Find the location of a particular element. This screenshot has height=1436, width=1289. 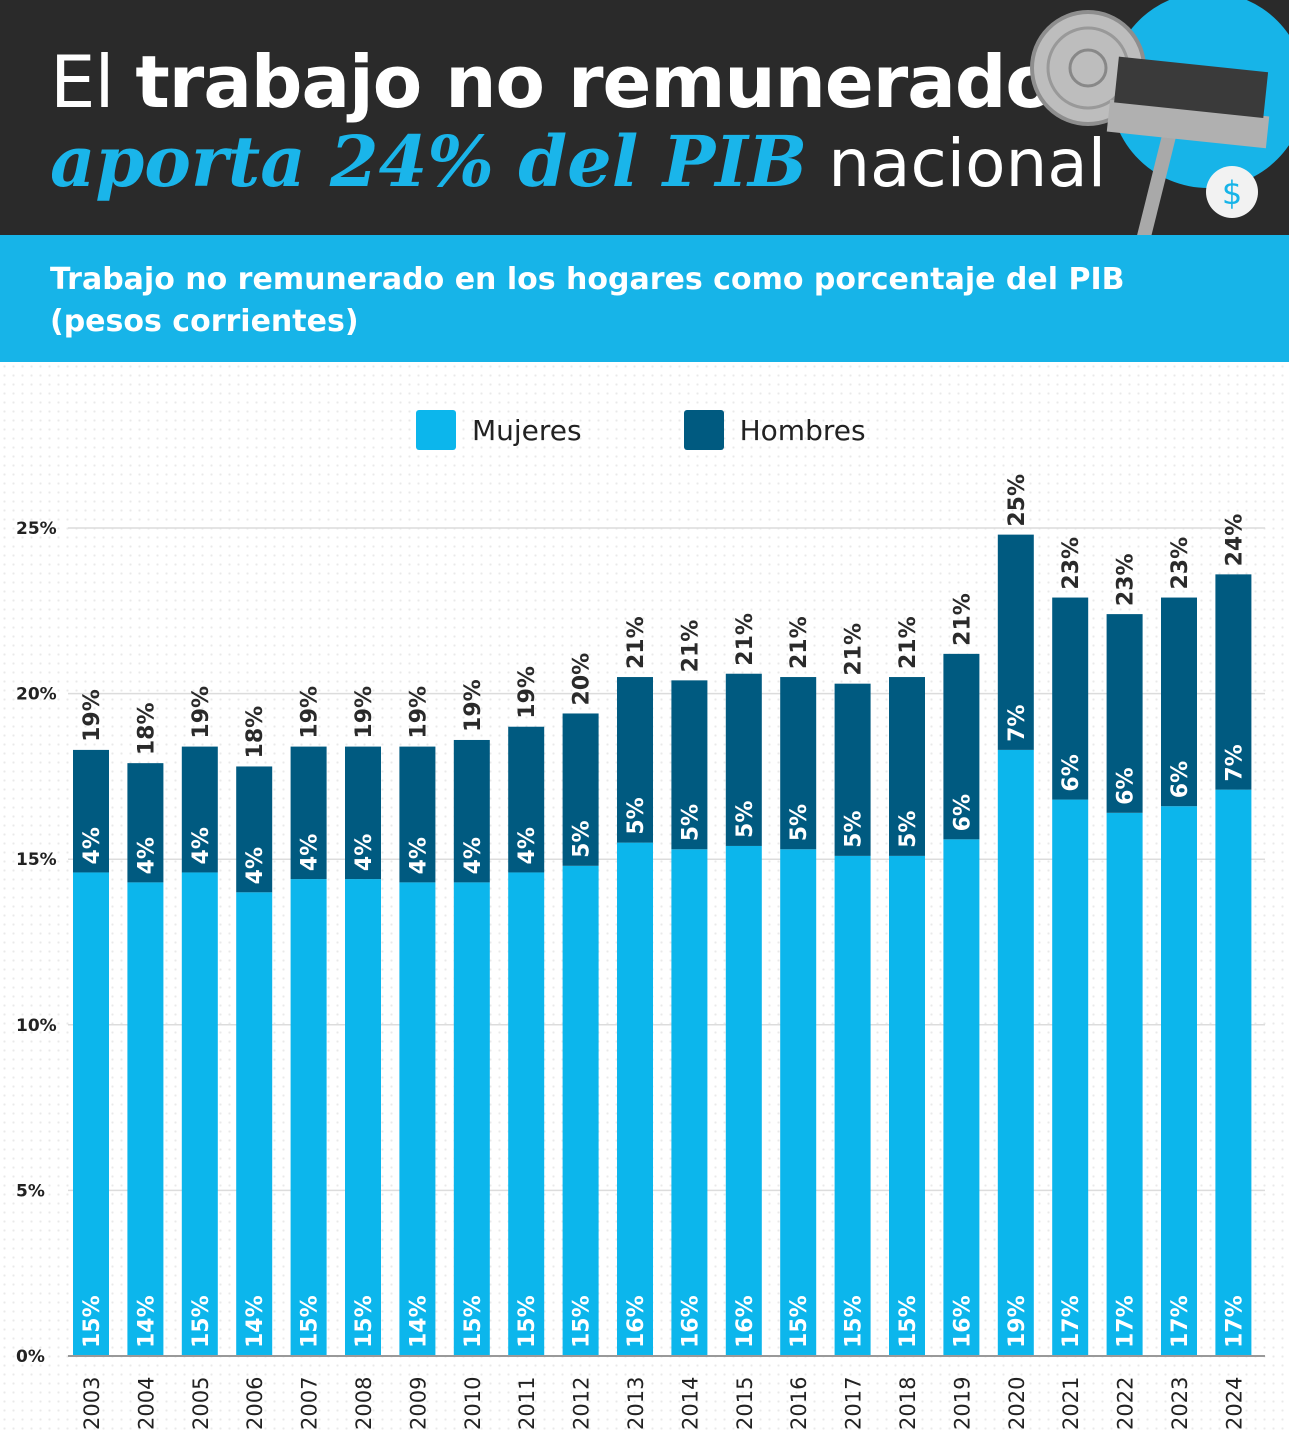

x-tick-label: 2017 is located at coordinates (854, 1403).